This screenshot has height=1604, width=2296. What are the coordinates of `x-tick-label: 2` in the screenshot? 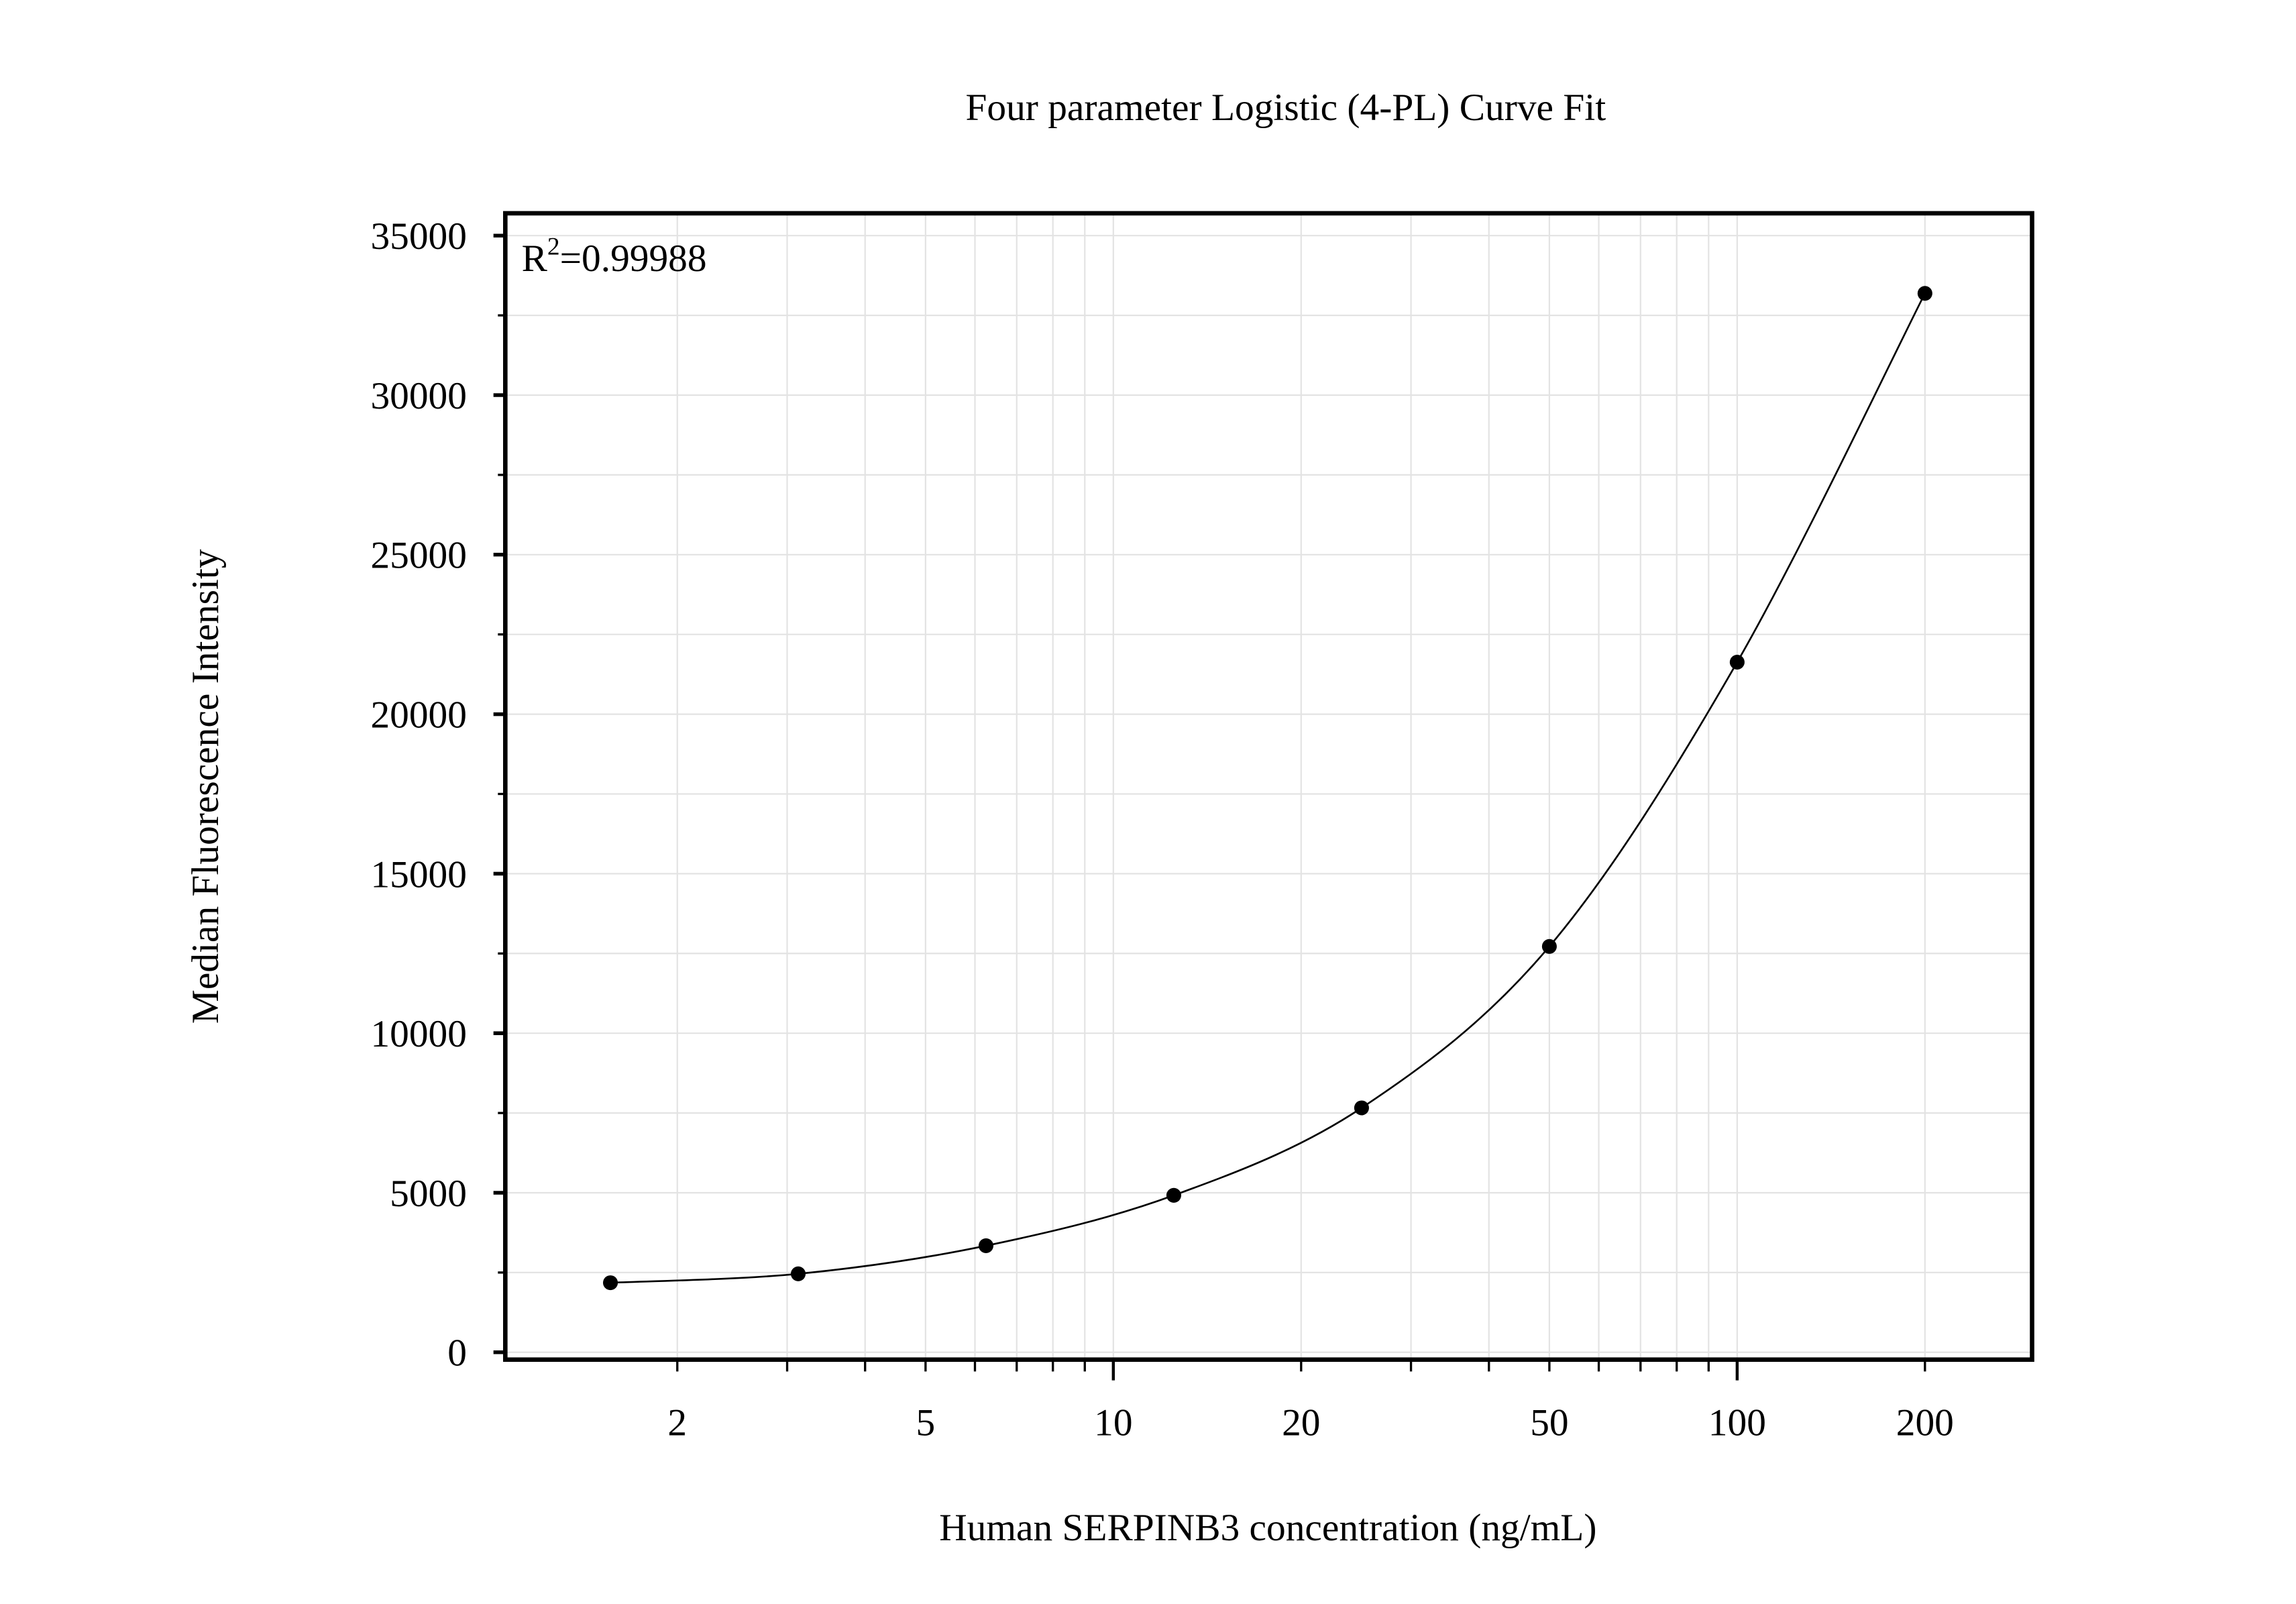 It's located at (677, 1422).